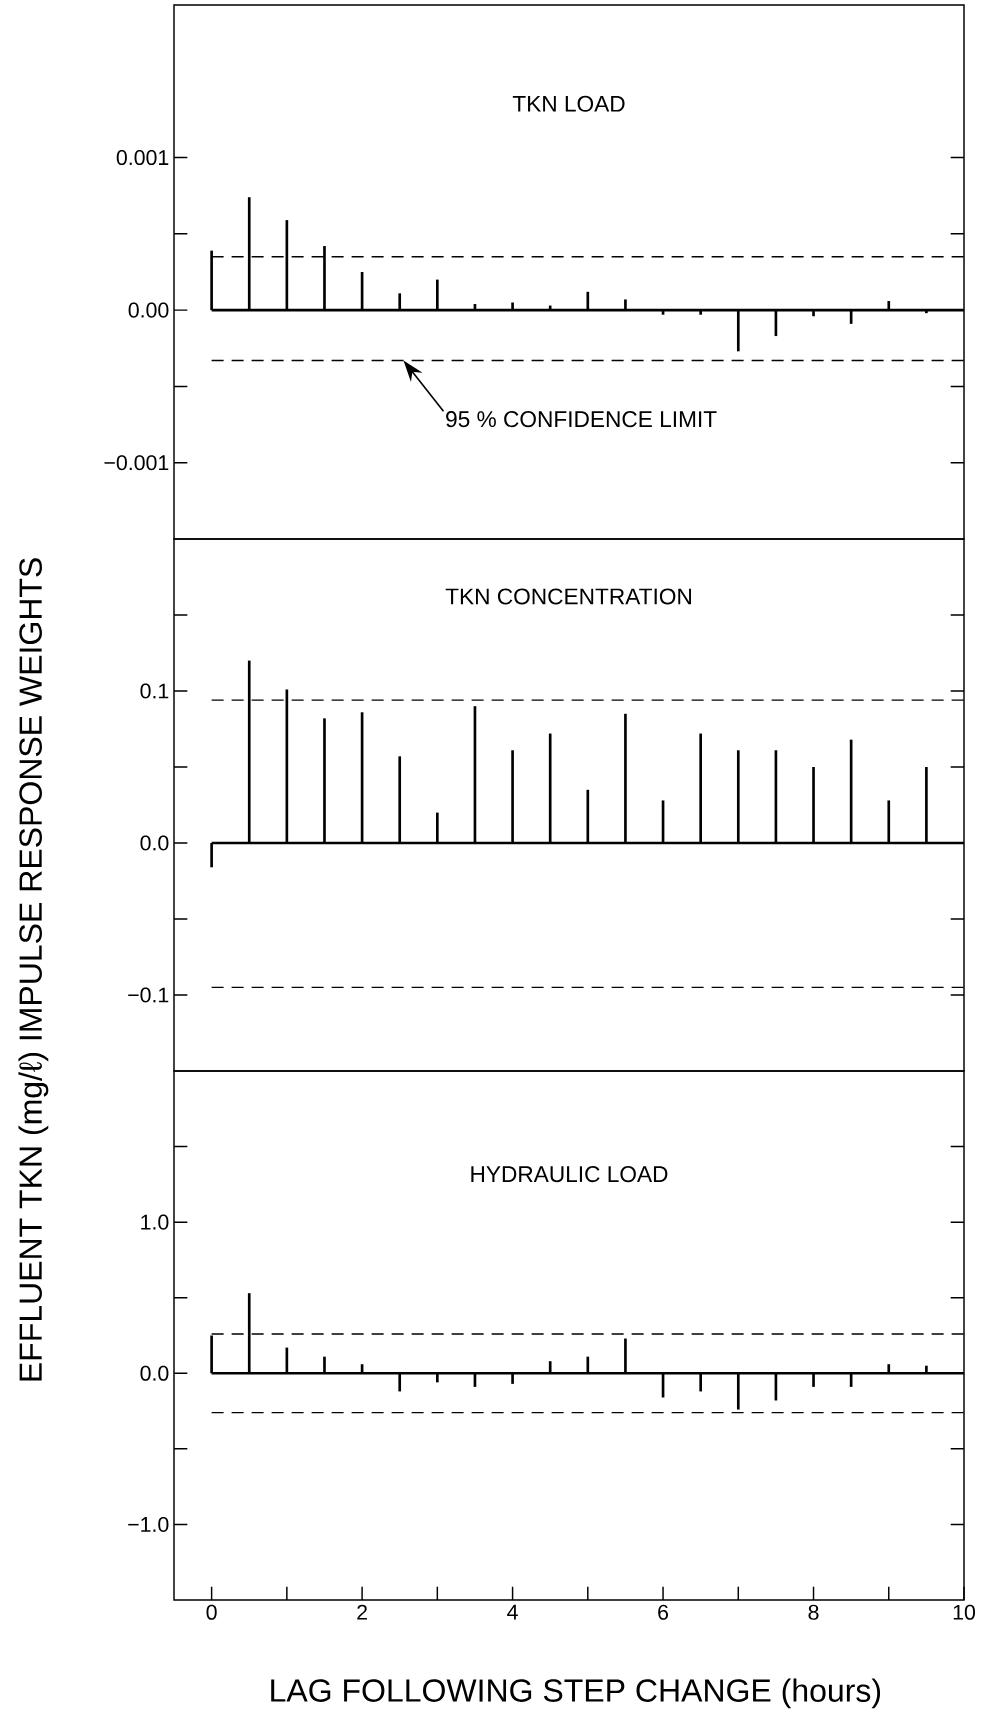 This screenshot has height=1717, width=986. What do you see at coordinates (568, 596) in the screenshot?
I see `text: TKN CONCENTRATION` at bounding box center [568, 596].